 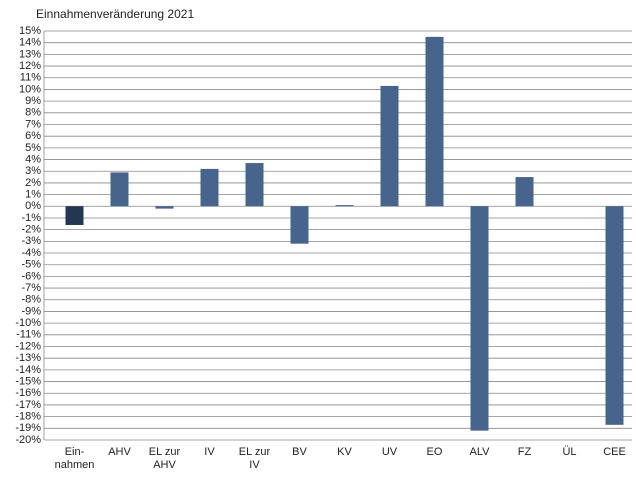 What do you see at coordinates (33, 148) in the screenshot?
I see `y-tick-label: 5%` at bounding box center [33, 148].